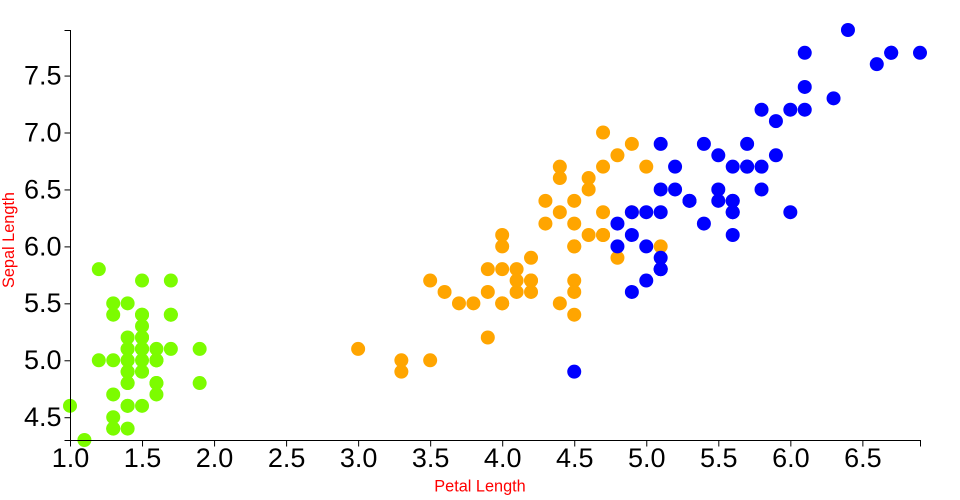 This screenshot has height=500, width=960. I want to click on svg-text: 2.0, so click(215, 458).